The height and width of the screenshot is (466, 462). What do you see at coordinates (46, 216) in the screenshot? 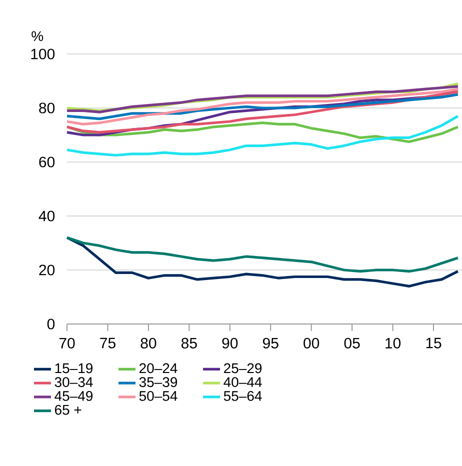
I see `y-tick-label: 40` at bounding box center [46, 216].